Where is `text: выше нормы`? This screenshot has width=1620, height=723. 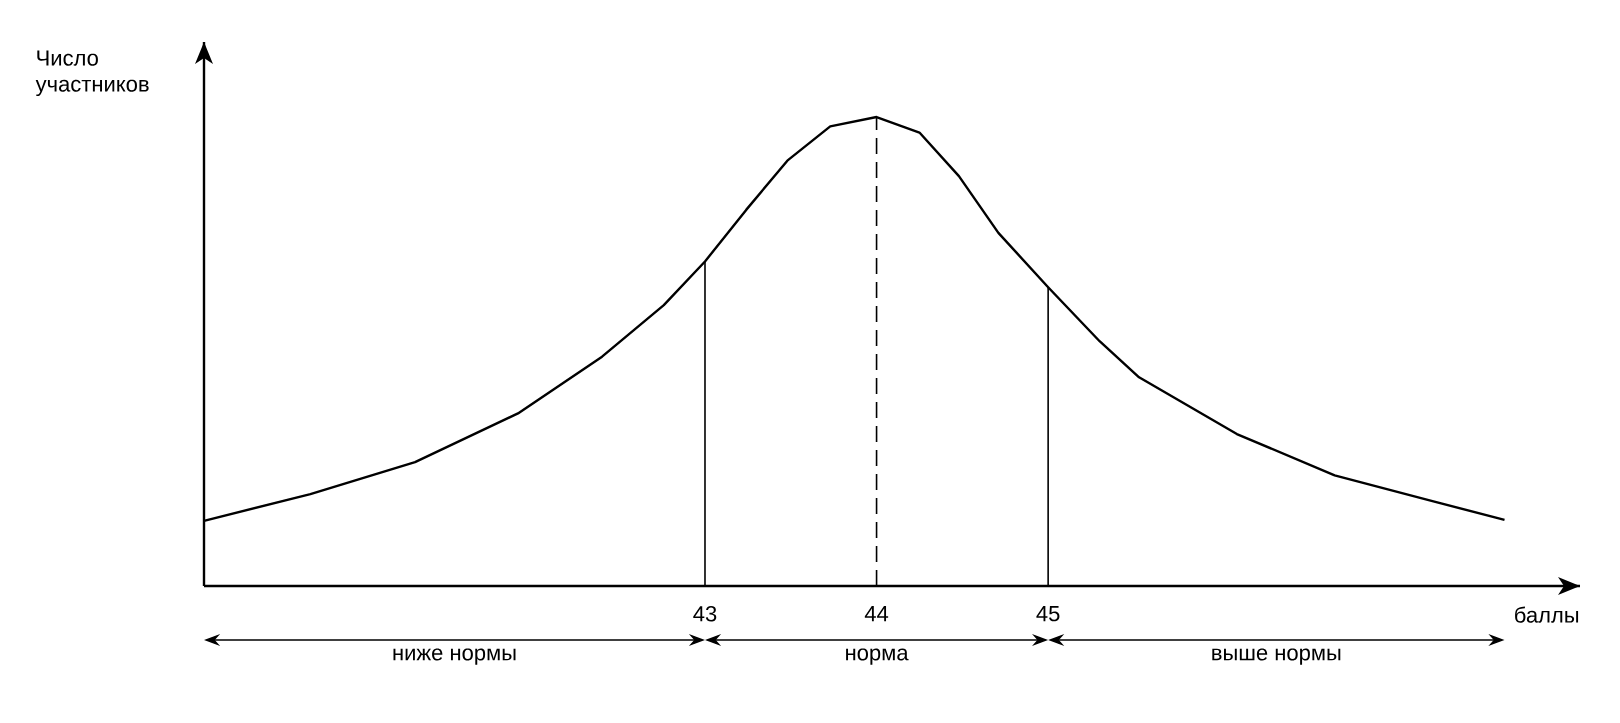
text: выше нормы is located at coordinates (1276, 656).